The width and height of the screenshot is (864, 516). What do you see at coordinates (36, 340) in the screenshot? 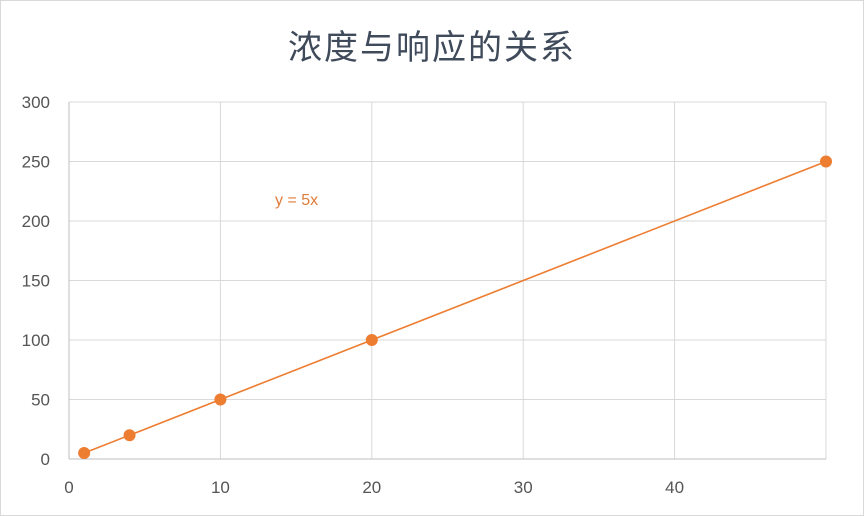
I see `y-tick-label: 100` at bounding box center [36, 340].